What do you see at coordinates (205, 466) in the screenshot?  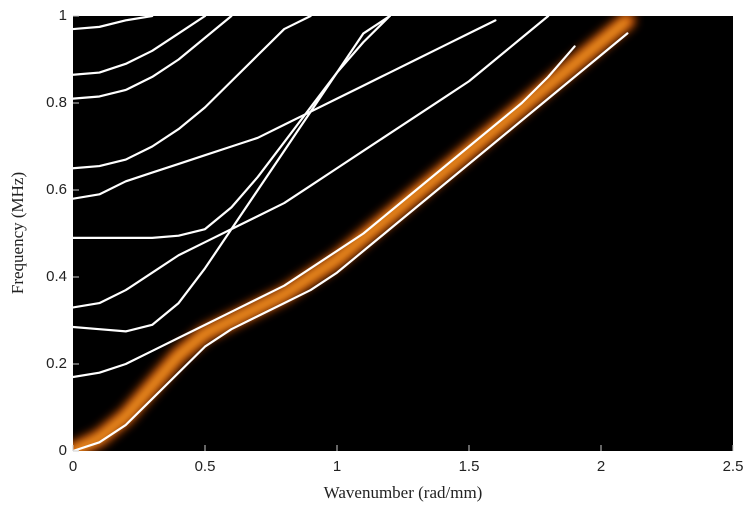 I see `x-tick-label: 0.5` at bounding box center [205, 466].